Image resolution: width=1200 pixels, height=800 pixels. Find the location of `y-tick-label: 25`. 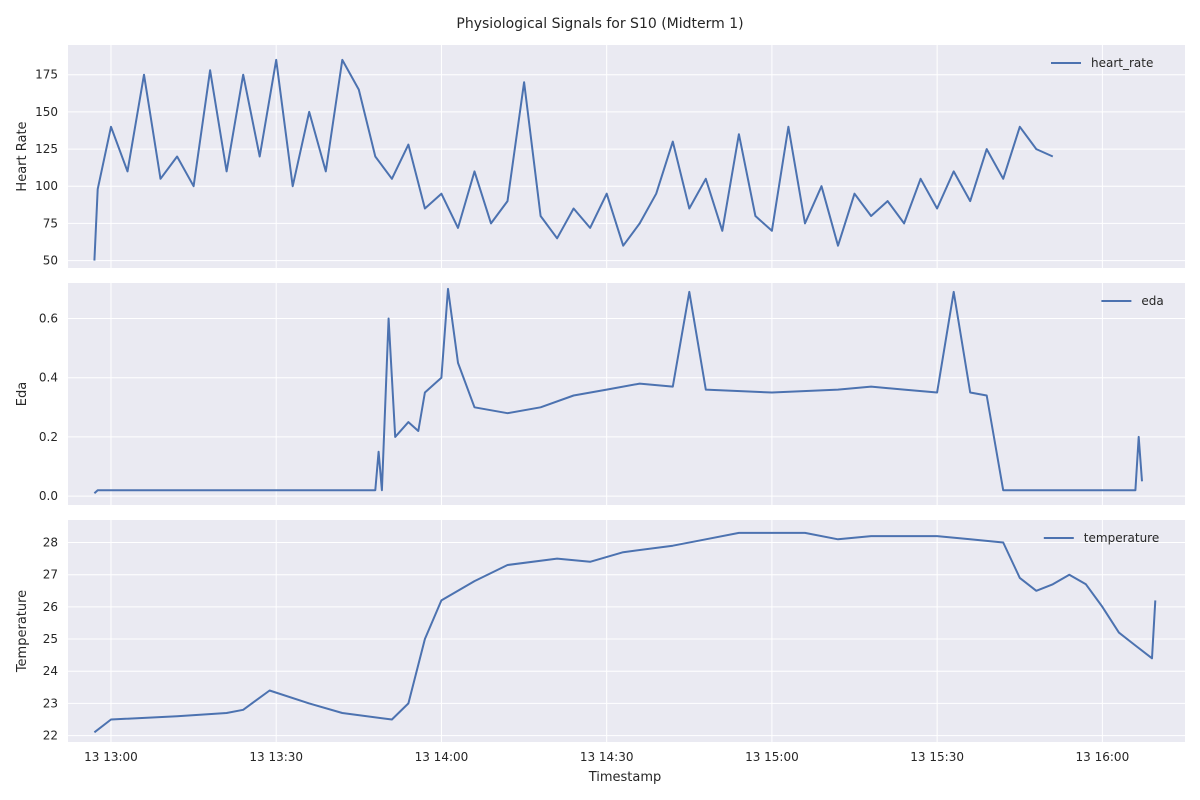

y-tick-label: 25 is located at coordinates (50, 639).